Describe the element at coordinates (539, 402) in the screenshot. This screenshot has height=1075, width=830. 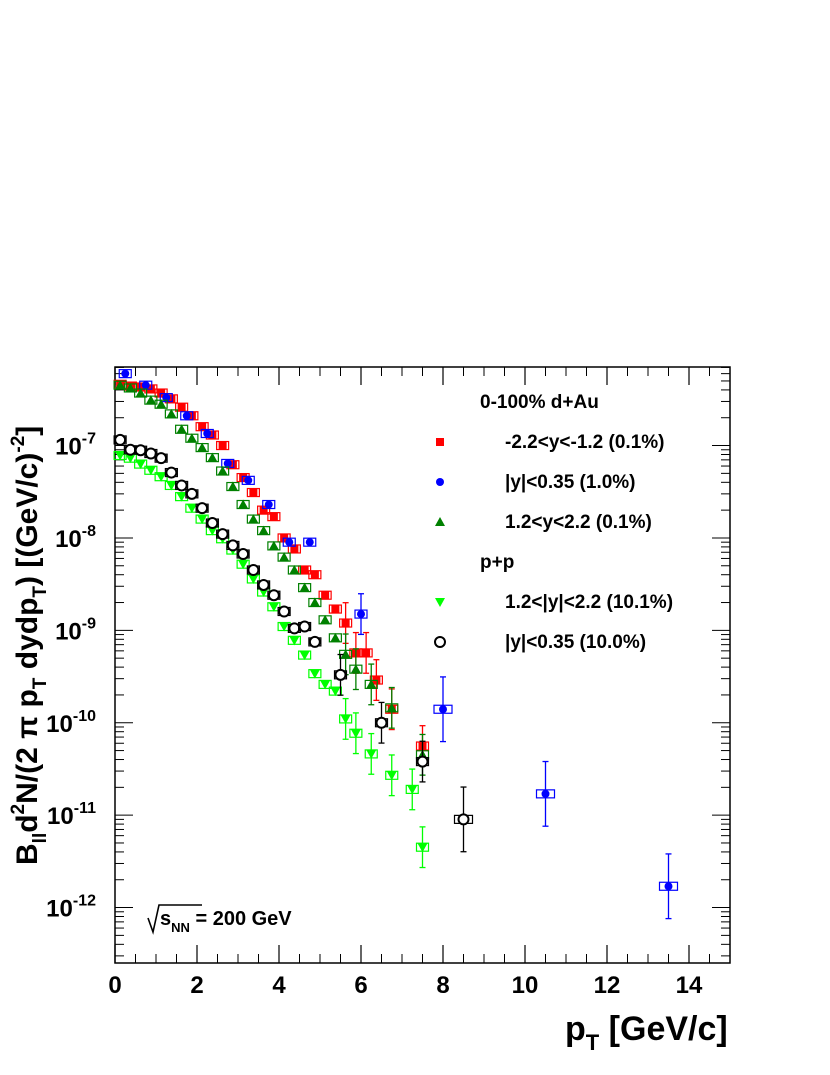
I see `legend-header: 0-100% d+Au` at that location.